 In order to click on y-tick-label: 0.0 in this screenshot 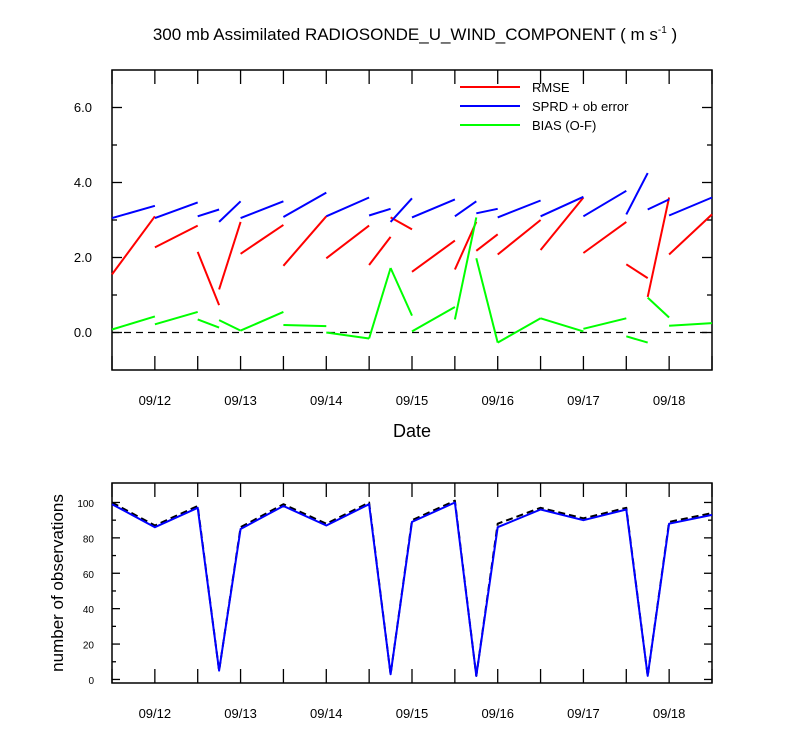, I will do `click(83, 332)`.